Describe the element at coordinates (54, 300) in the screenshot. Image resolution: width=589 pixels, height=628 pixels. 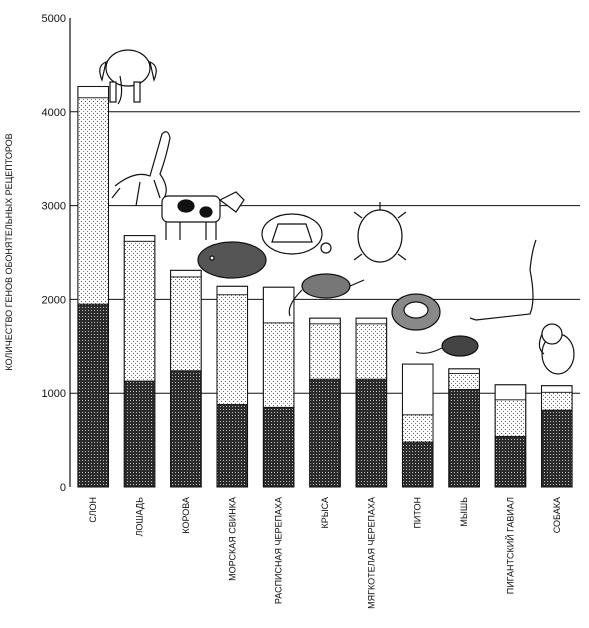
I see `y-tick-label: 2000` at that location.